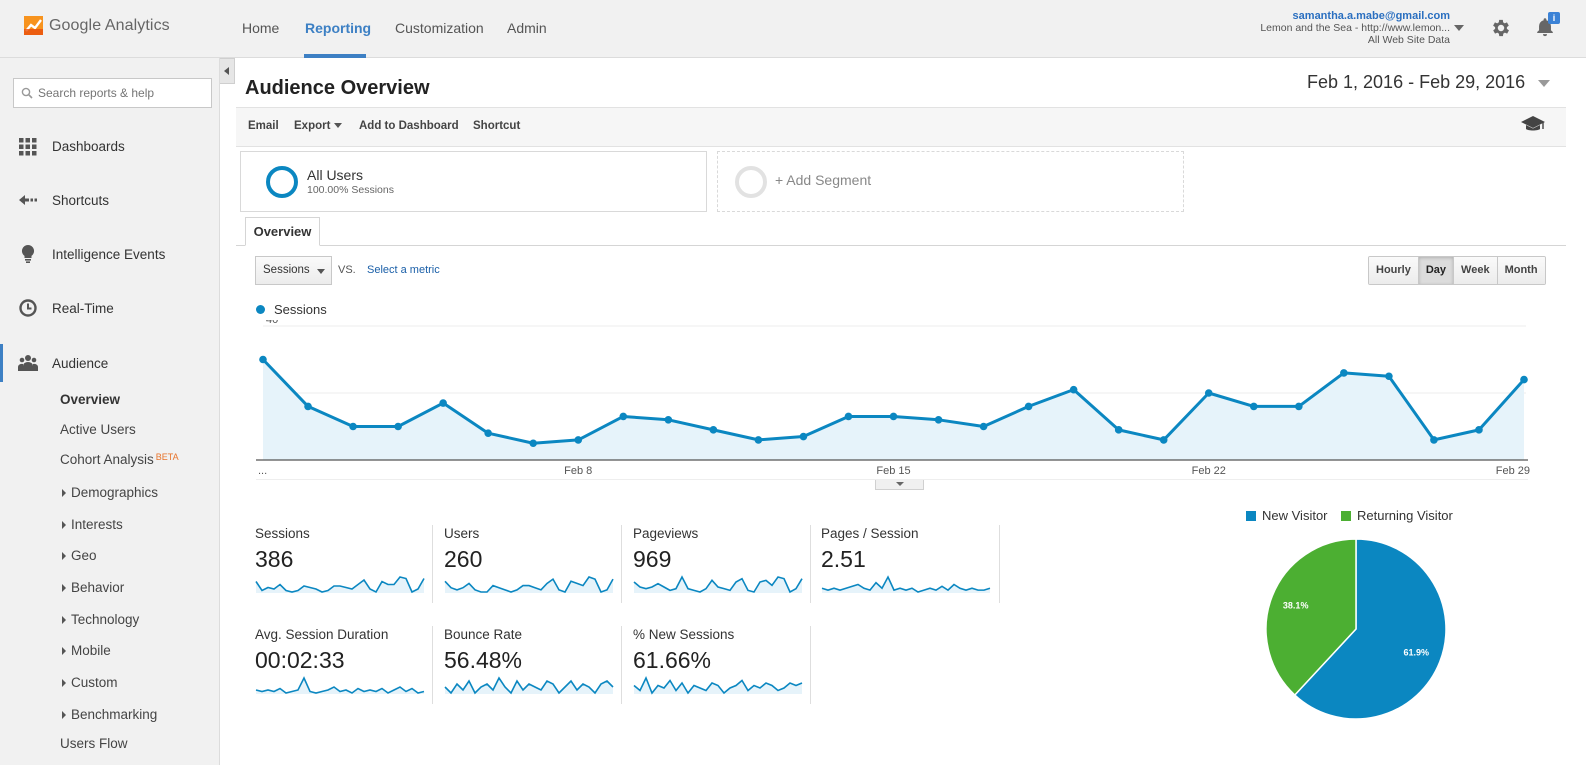 The height and width of the screenshot is (765, 1586). I want to click on x-tick-label: Feb 8, so click(578, 471).